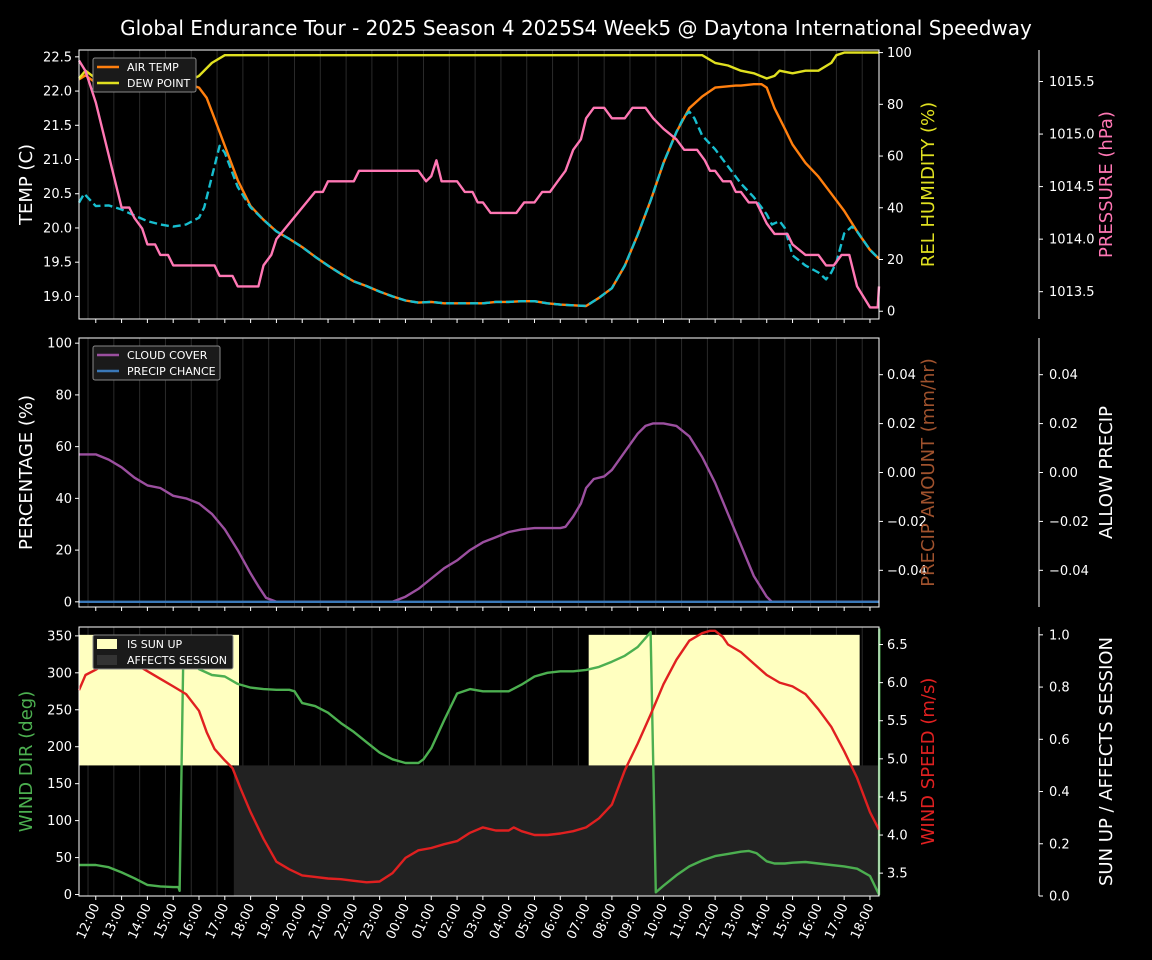  Describe the element at coordinates (478, 209) in the screenshot. I see `series-dew-point` at that location.